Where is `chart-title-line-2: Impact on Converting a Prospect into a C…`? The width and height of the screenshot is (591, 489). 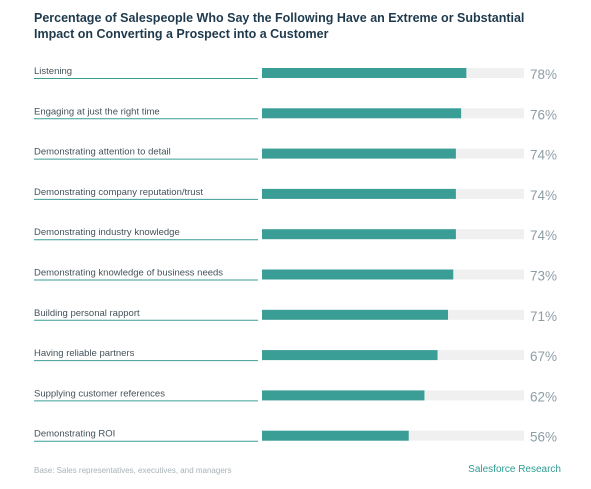 chart-title-line-2: Impact on Converting a Prospect into a C… is located at coordinates (181, 34).